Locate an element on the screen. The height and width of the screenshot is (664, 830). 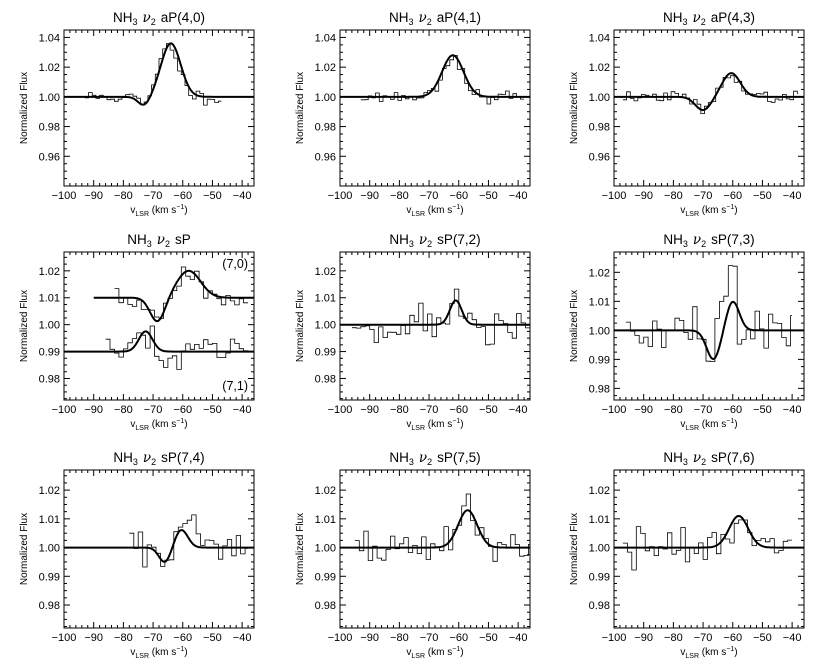
title-transition: sP(7,6) is located at coordinates (733, 457).